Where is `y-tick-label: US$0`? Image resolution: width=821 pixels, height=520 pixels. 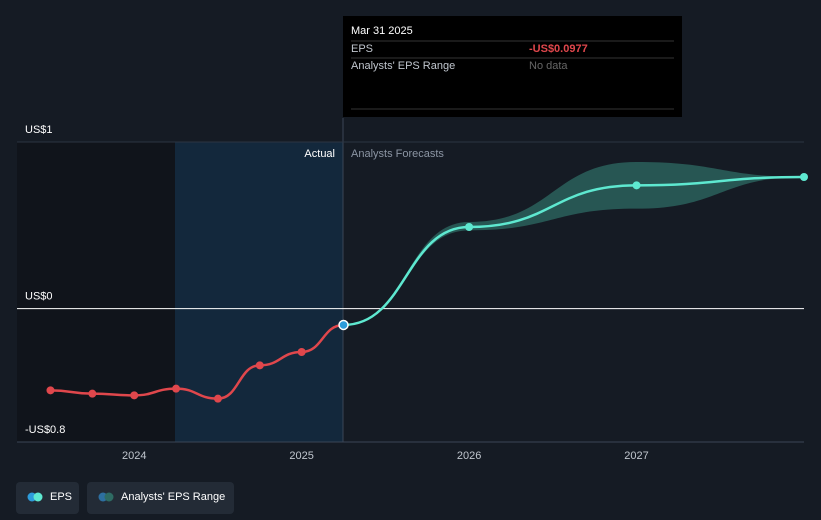 y-tick-label: US$0 is located at coordinates (39, 297).